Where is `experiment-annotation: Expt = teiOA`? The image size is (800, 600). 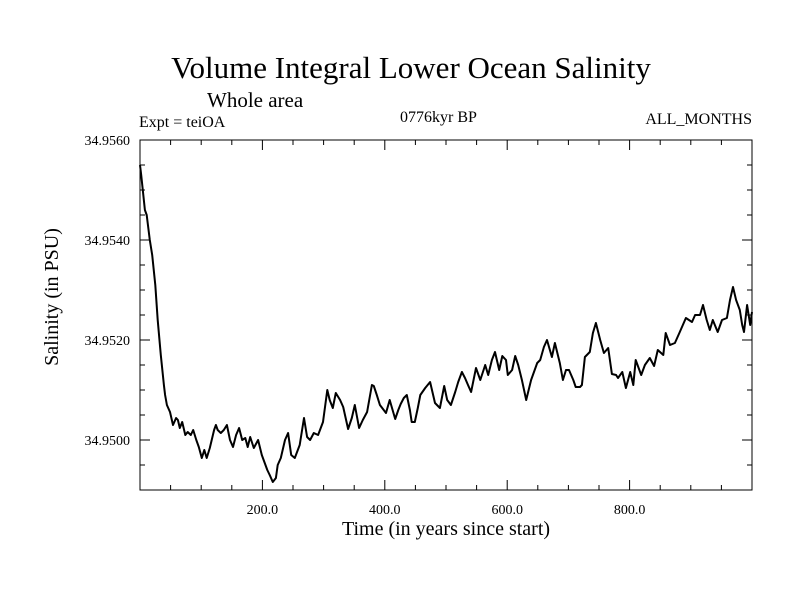
experiment-annotation: Expt = teiOA is located at coordinates (182, 122).